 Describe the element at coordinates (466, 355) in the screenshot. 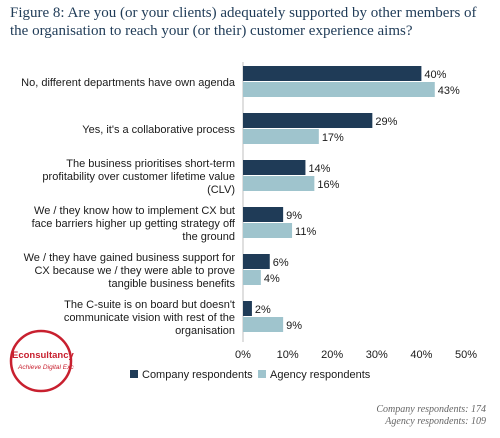

I see `x-tick-label: 50%` at that location.